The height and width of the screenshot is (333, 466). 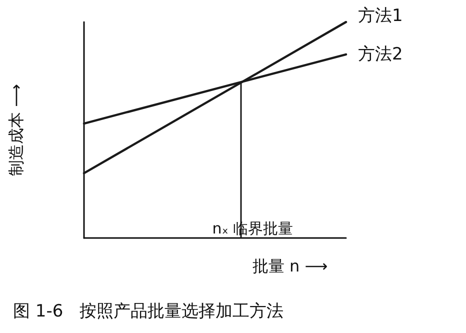 I want to click on series-label: 方法2, so click(x=380, y=54).